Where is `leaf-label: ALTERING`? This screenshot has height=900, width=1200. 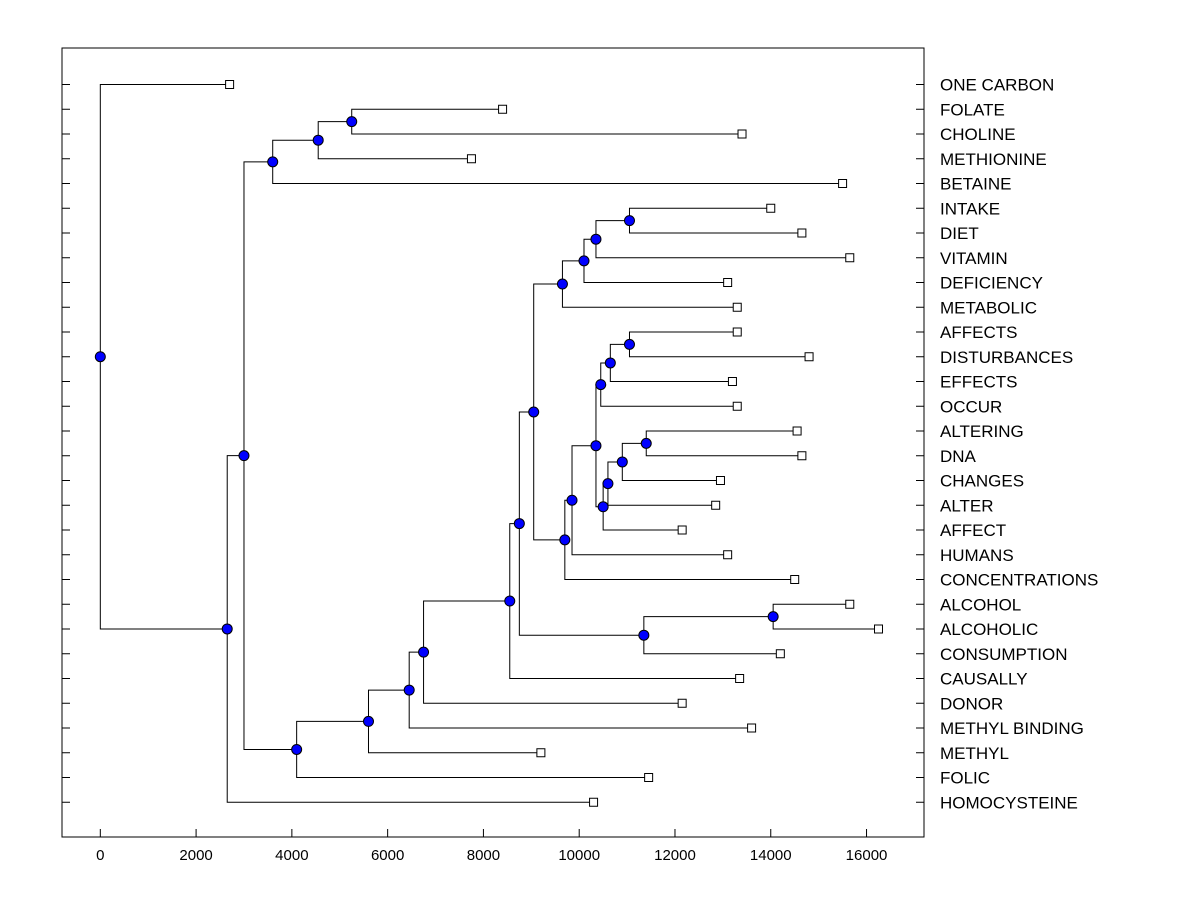 leaf-label: ALTERING is located at coordinates (982, 431).